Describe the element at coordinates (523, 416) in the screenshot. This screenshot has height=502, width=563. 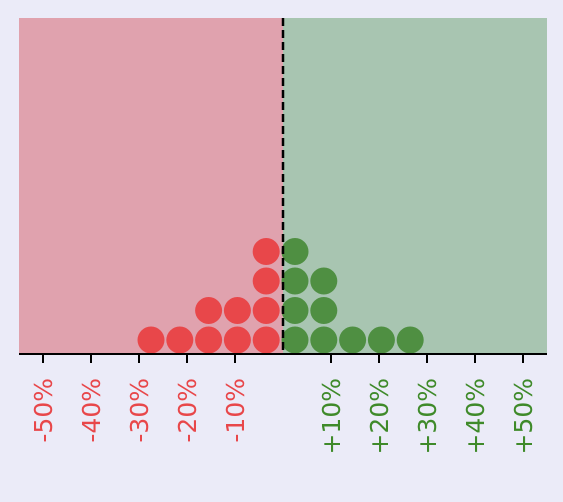
I see `x-tick-label: +50%` at that location.